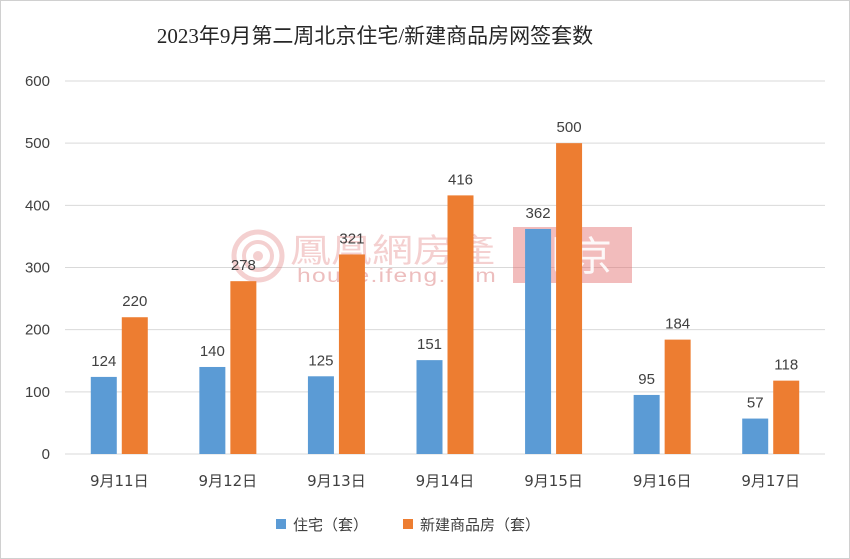 The image size is (850, 559). Describe the element at coordinates (37, 143) in the screenshot. I see `y-tick-label: 500` at that location.